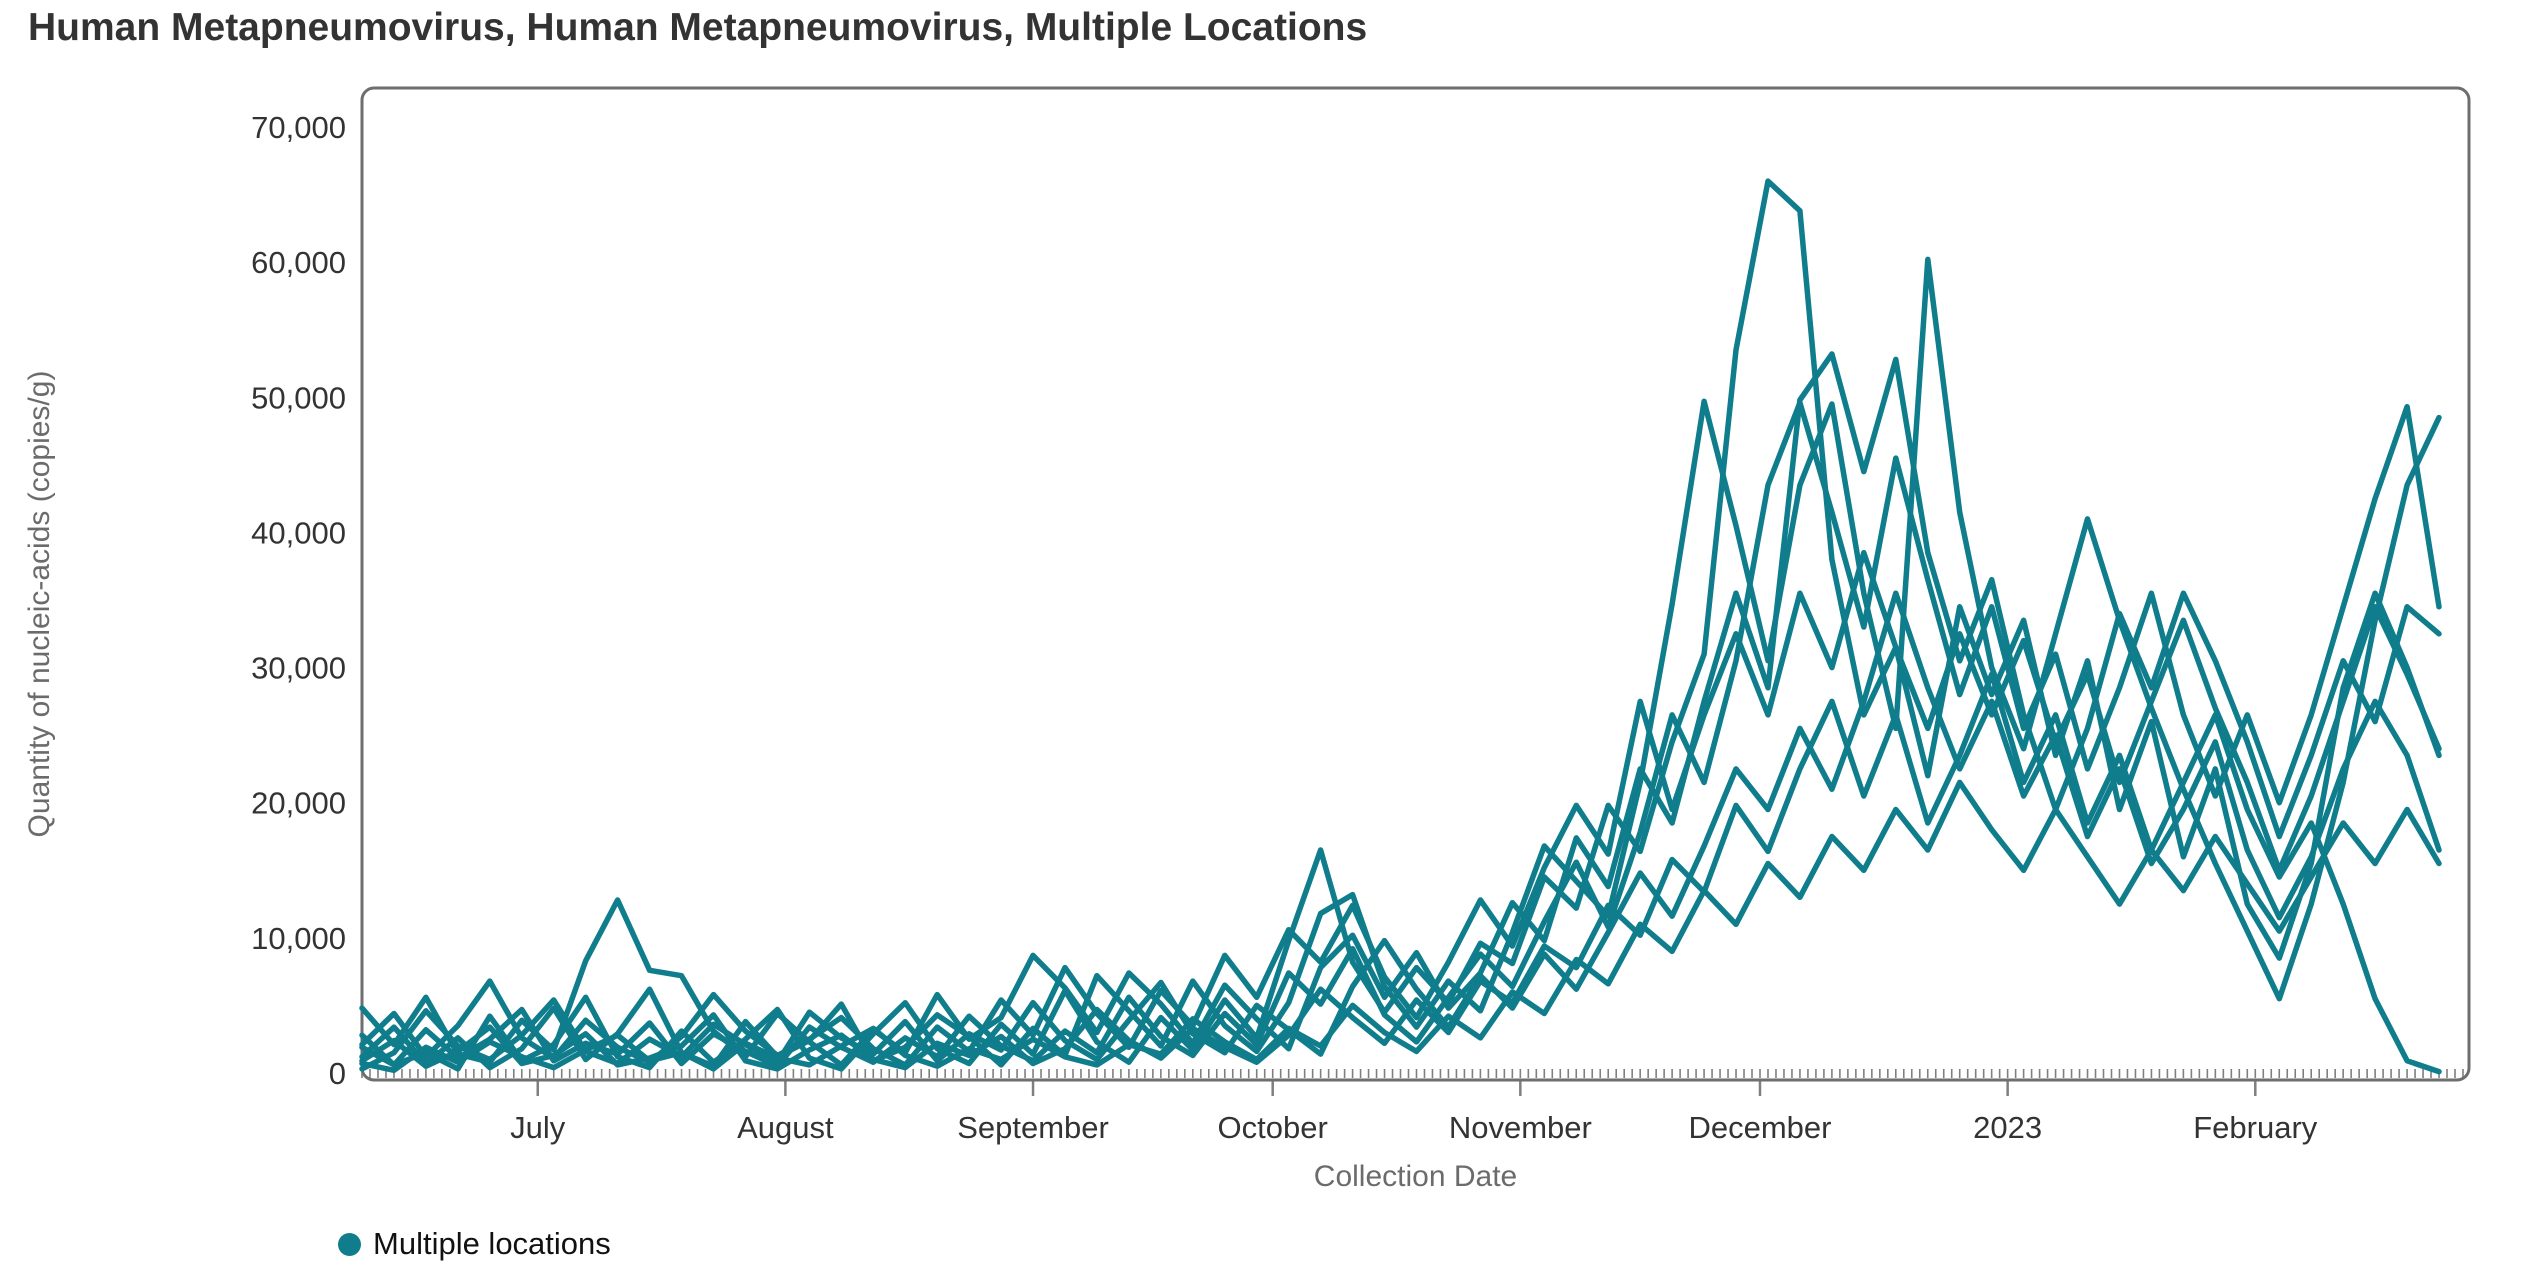 Image resolution: width=2529 pixels, height=1275 pixels. What do you see at coordinates (785, 1127) in the screenshot?
I see `x-tick-label: August` at bounding box center [785, 1127].